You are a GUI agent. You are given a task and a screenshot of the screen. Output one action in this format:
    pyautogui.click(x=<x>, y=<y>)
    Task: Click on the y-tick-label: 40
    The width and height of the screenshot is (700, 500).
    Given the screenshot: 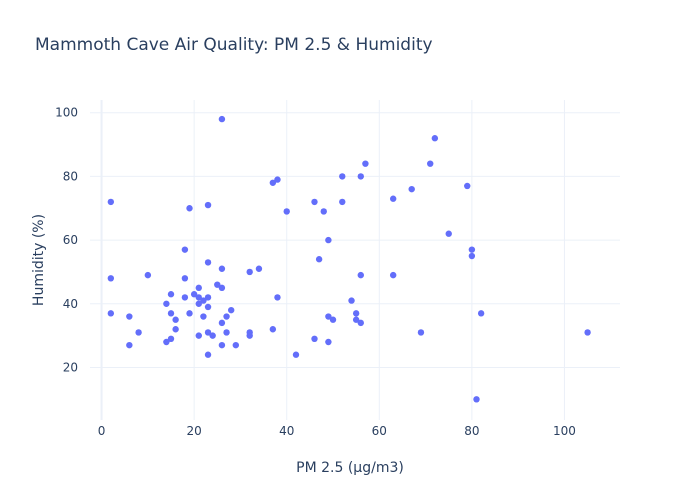 What is the action you would take?
    pyautogui.click(x=70, y=304)
    